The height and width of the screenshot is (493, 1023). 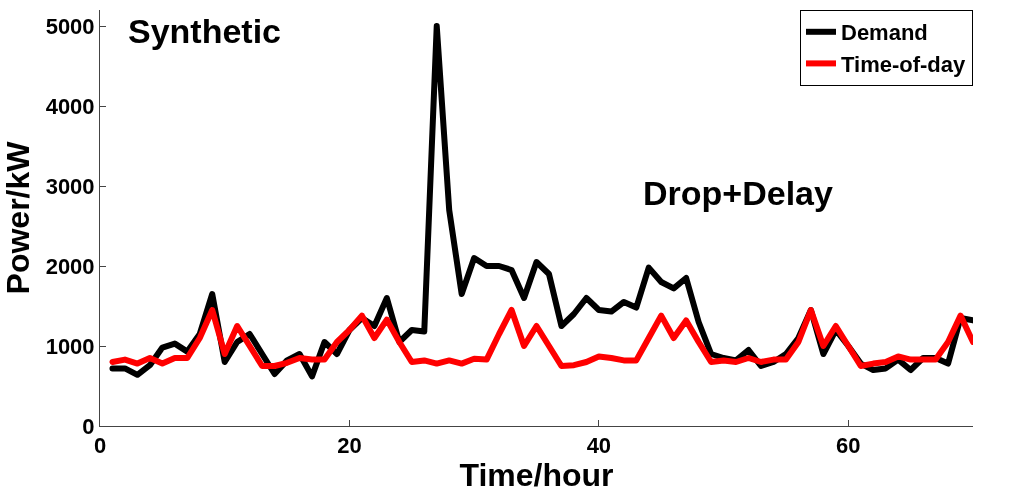 What do you see at coordinates (599, 446) in the screenshot?
I see `x-tick-label: 40` at bounding box center [599, 446].